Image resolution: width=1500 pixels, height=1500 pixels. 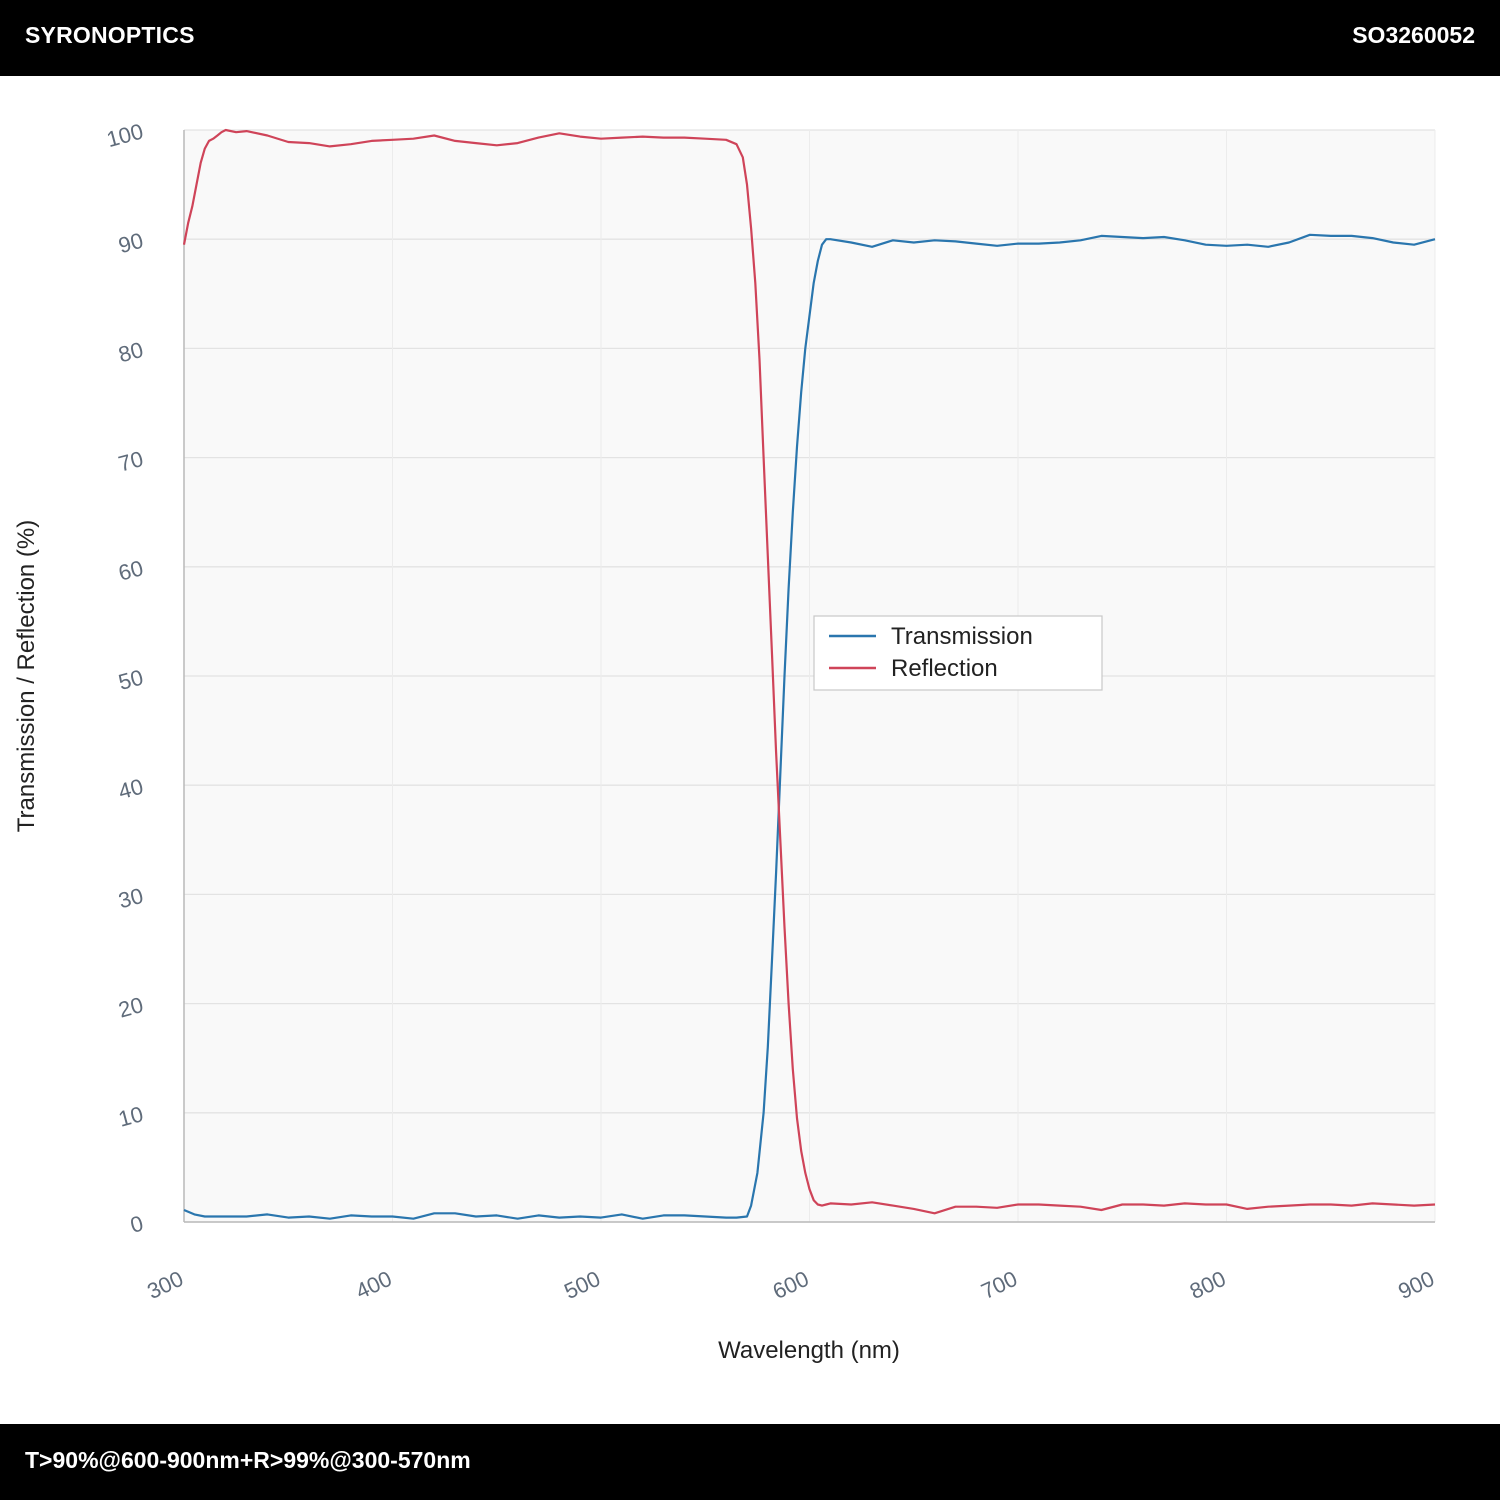 I want to click on x-tick-label: 600, so click(x=791, y=1285).